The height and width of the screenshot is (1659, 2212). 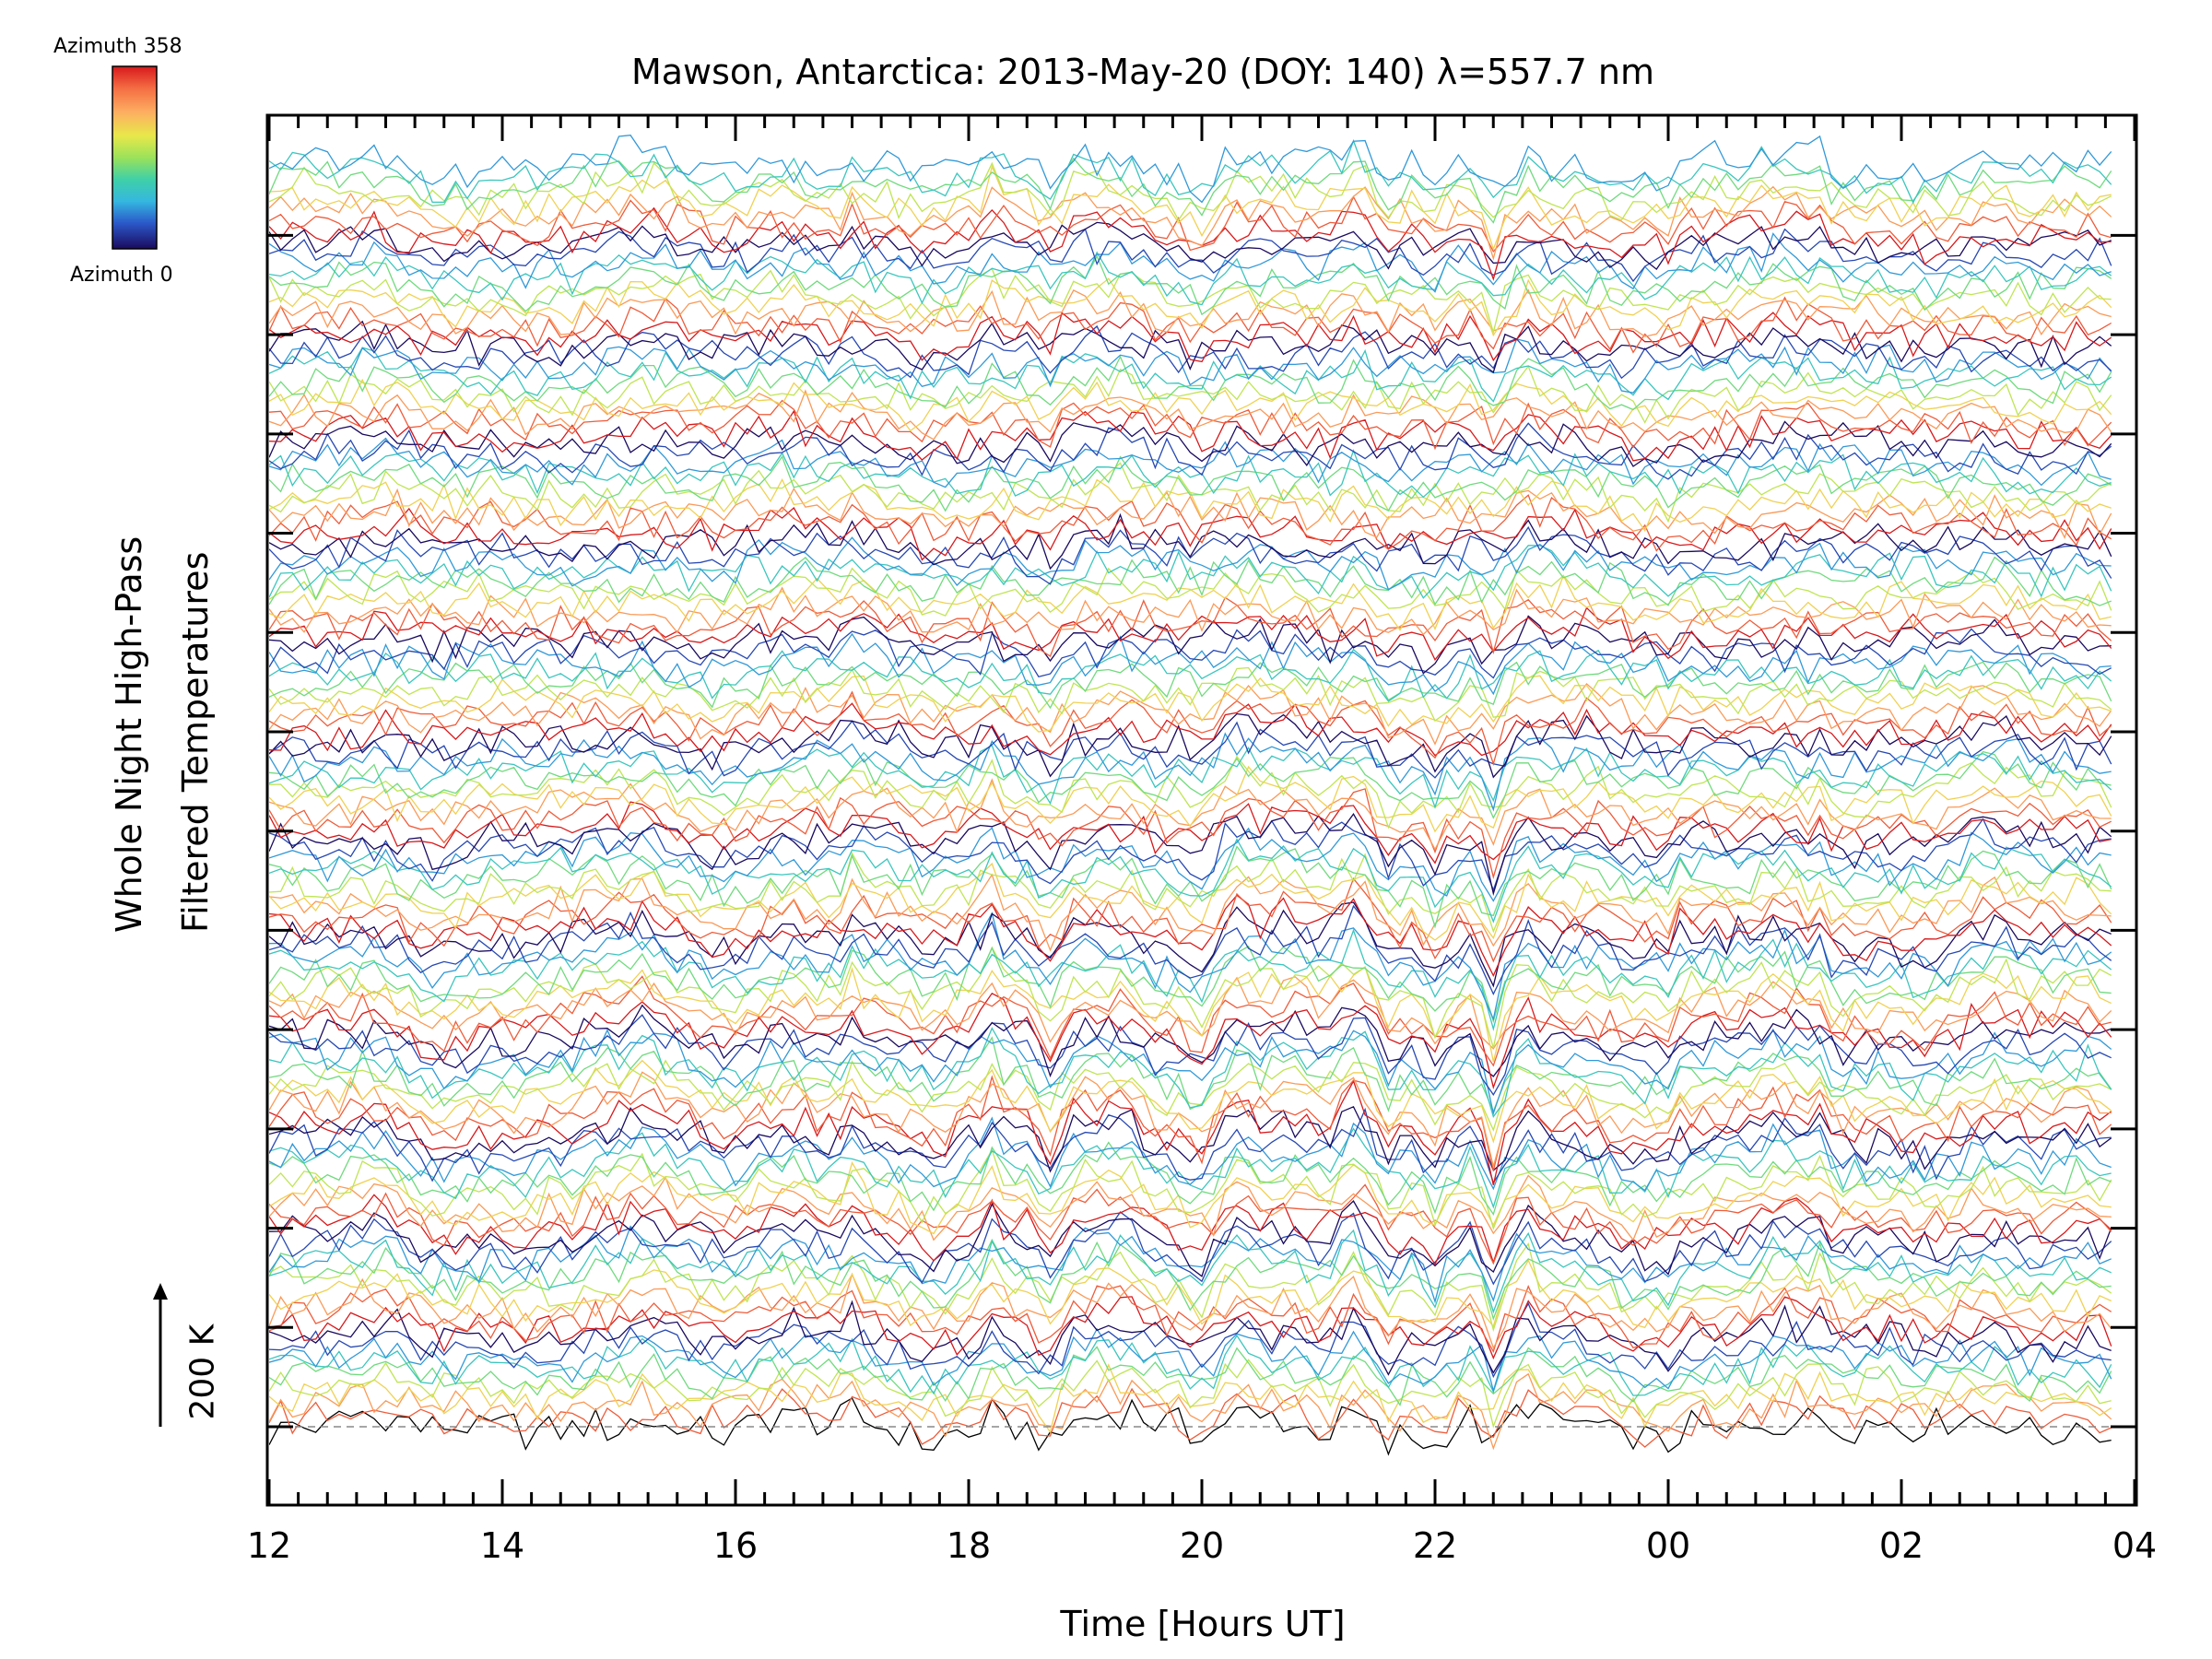 I want to click on x-tick-label: 04, so click(x=2134, y=1545).